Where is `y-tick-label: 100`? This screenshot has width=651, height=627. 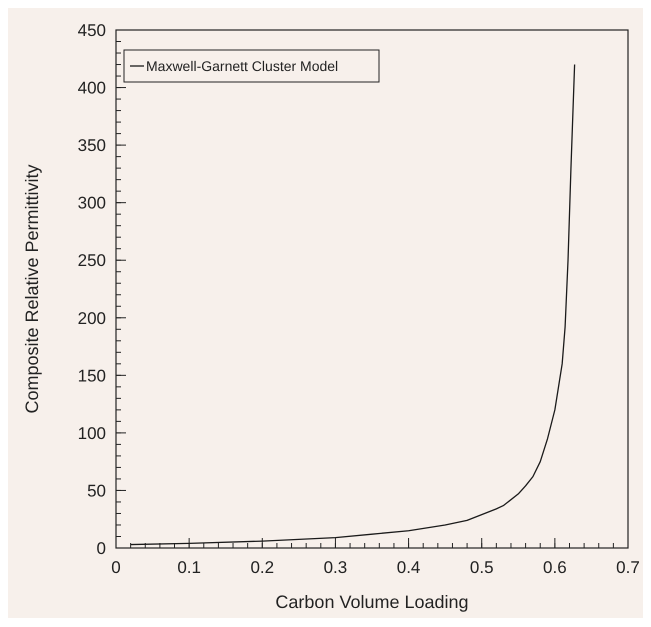 y-tick-label: 100 is located at coordinates (92, 433).